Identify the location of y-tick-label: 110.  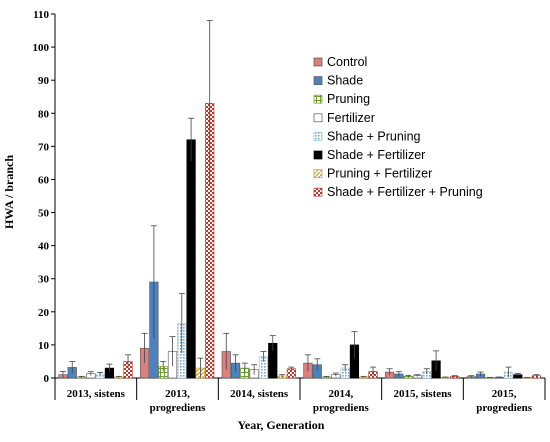
(41, 15).